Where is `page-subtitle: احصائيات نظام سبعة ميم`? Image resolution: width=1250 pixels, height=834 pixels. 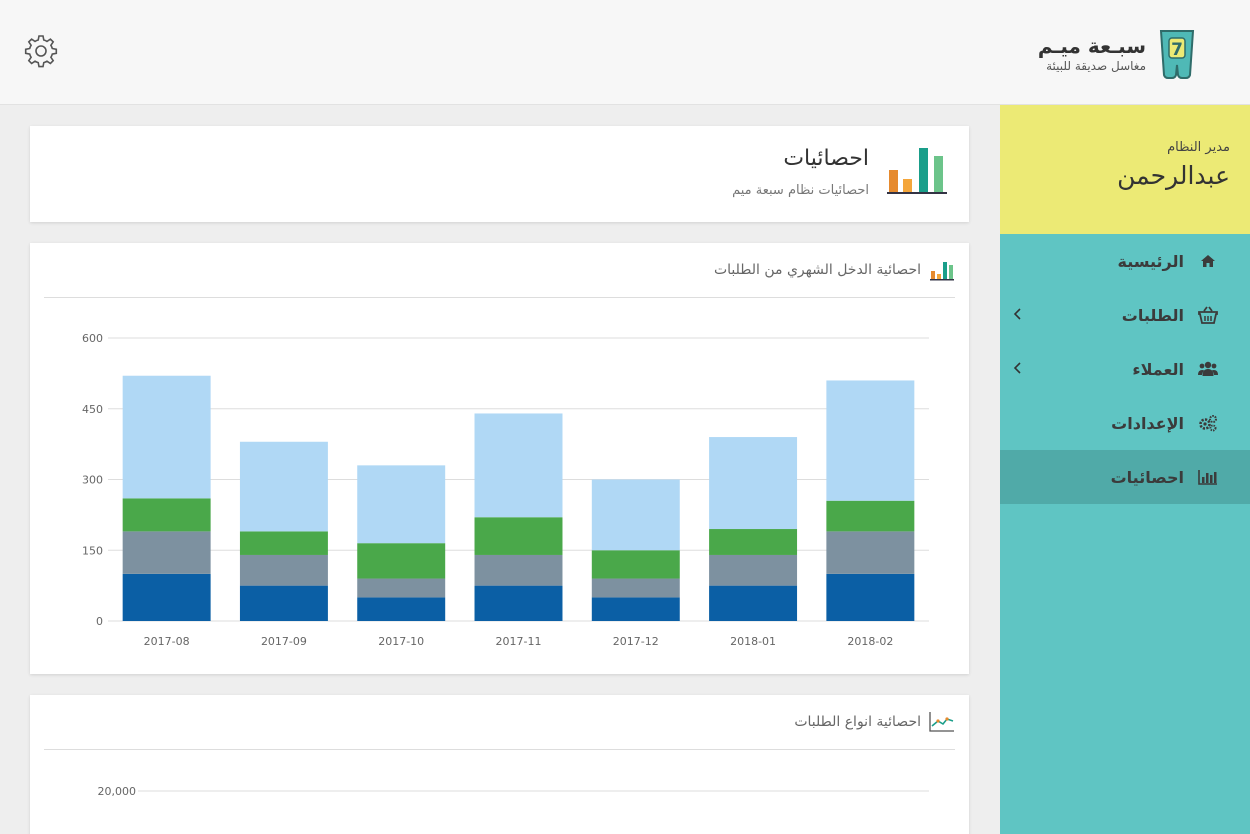 page-subtitle: احصائيات نظام سبعة ميم is located at coordinates (800, 190).